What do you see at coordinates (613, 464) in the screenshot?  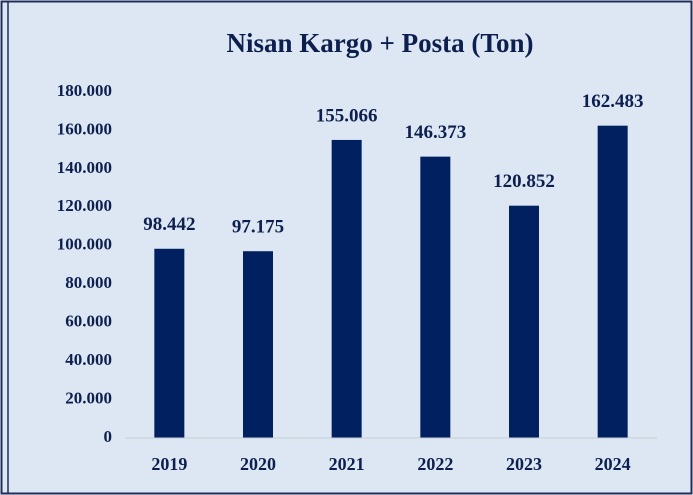 I see `x-tick-label: 2024` at bounding box center [613, 464].